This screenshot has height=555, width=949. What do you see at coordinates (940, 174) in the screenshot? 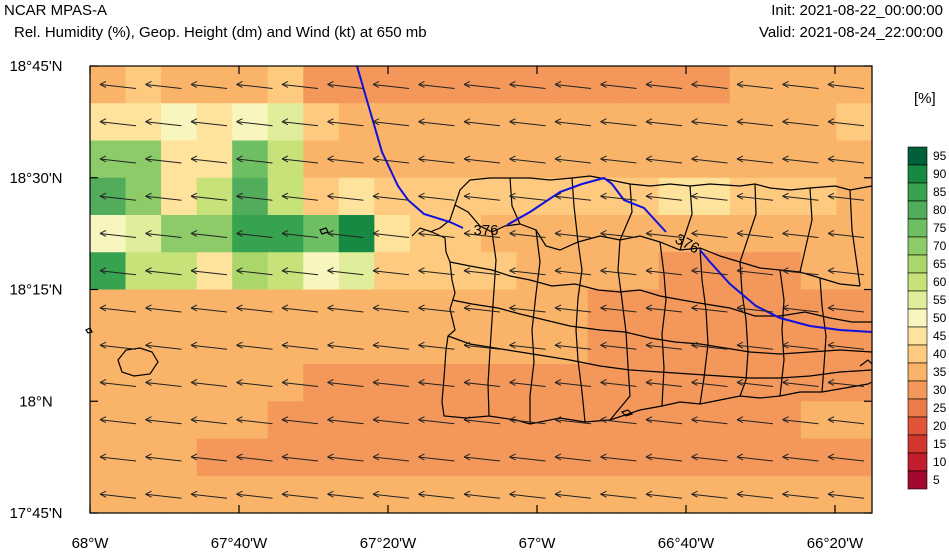
I see `colorbar-label: 90` at bounding box center [940, 174].